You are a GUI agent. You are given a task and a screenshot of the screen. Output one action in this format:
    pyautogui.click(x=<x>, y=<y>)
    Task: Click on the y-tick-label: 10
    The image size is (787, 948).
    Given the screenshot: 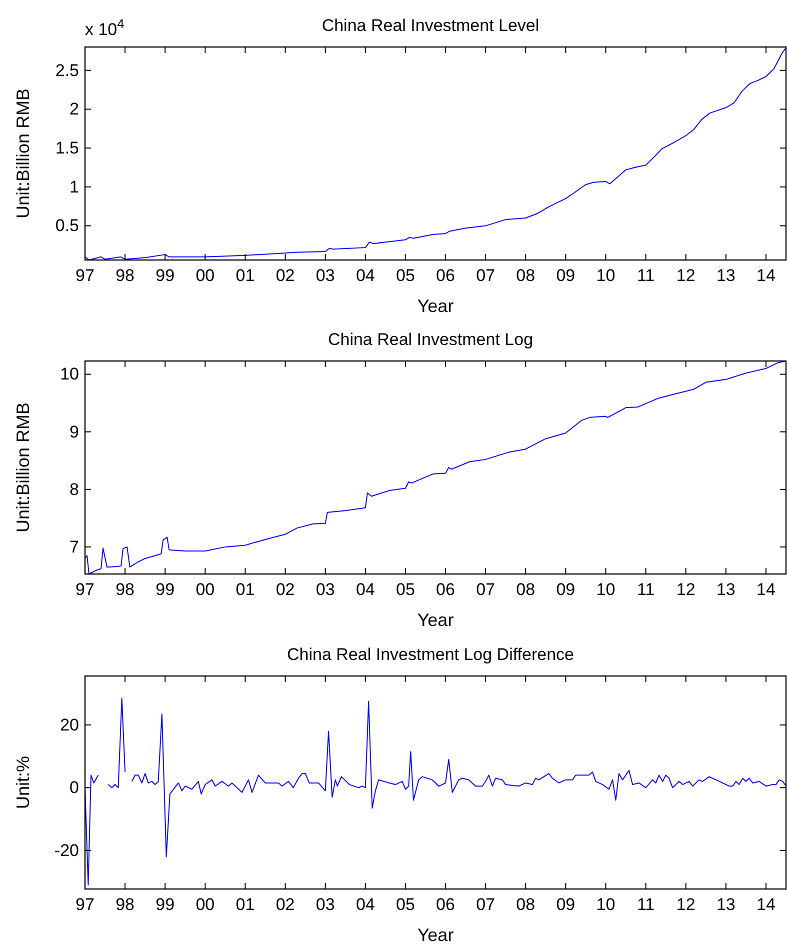 What is the action you would take?
    pyautogui.click(x=69, y=374)
    